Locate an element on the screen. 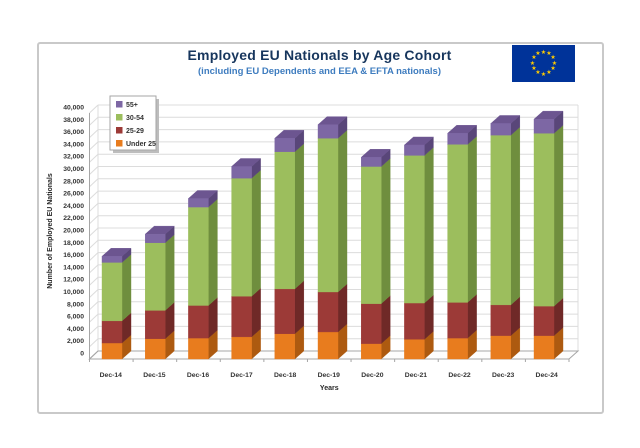 The height and width of the screenshot is (448, 640). bar-segment-Dec-19-55+ is located at coordinates (328, 131).